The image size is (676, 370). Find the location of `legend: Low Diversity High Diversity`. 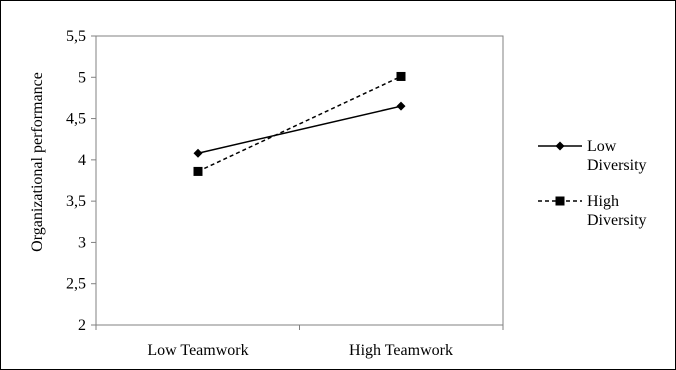

legend: Low Diversity High Diversity is located at coordinates (592, 183).